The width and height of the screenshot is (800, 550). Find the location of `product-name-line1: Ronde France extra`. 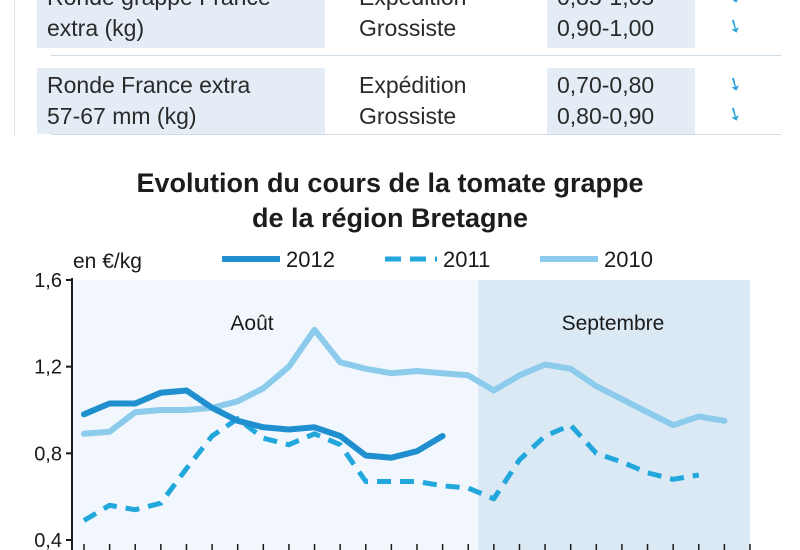

product-name-line1: Ronde France extra is located at coordinates (149, 85).